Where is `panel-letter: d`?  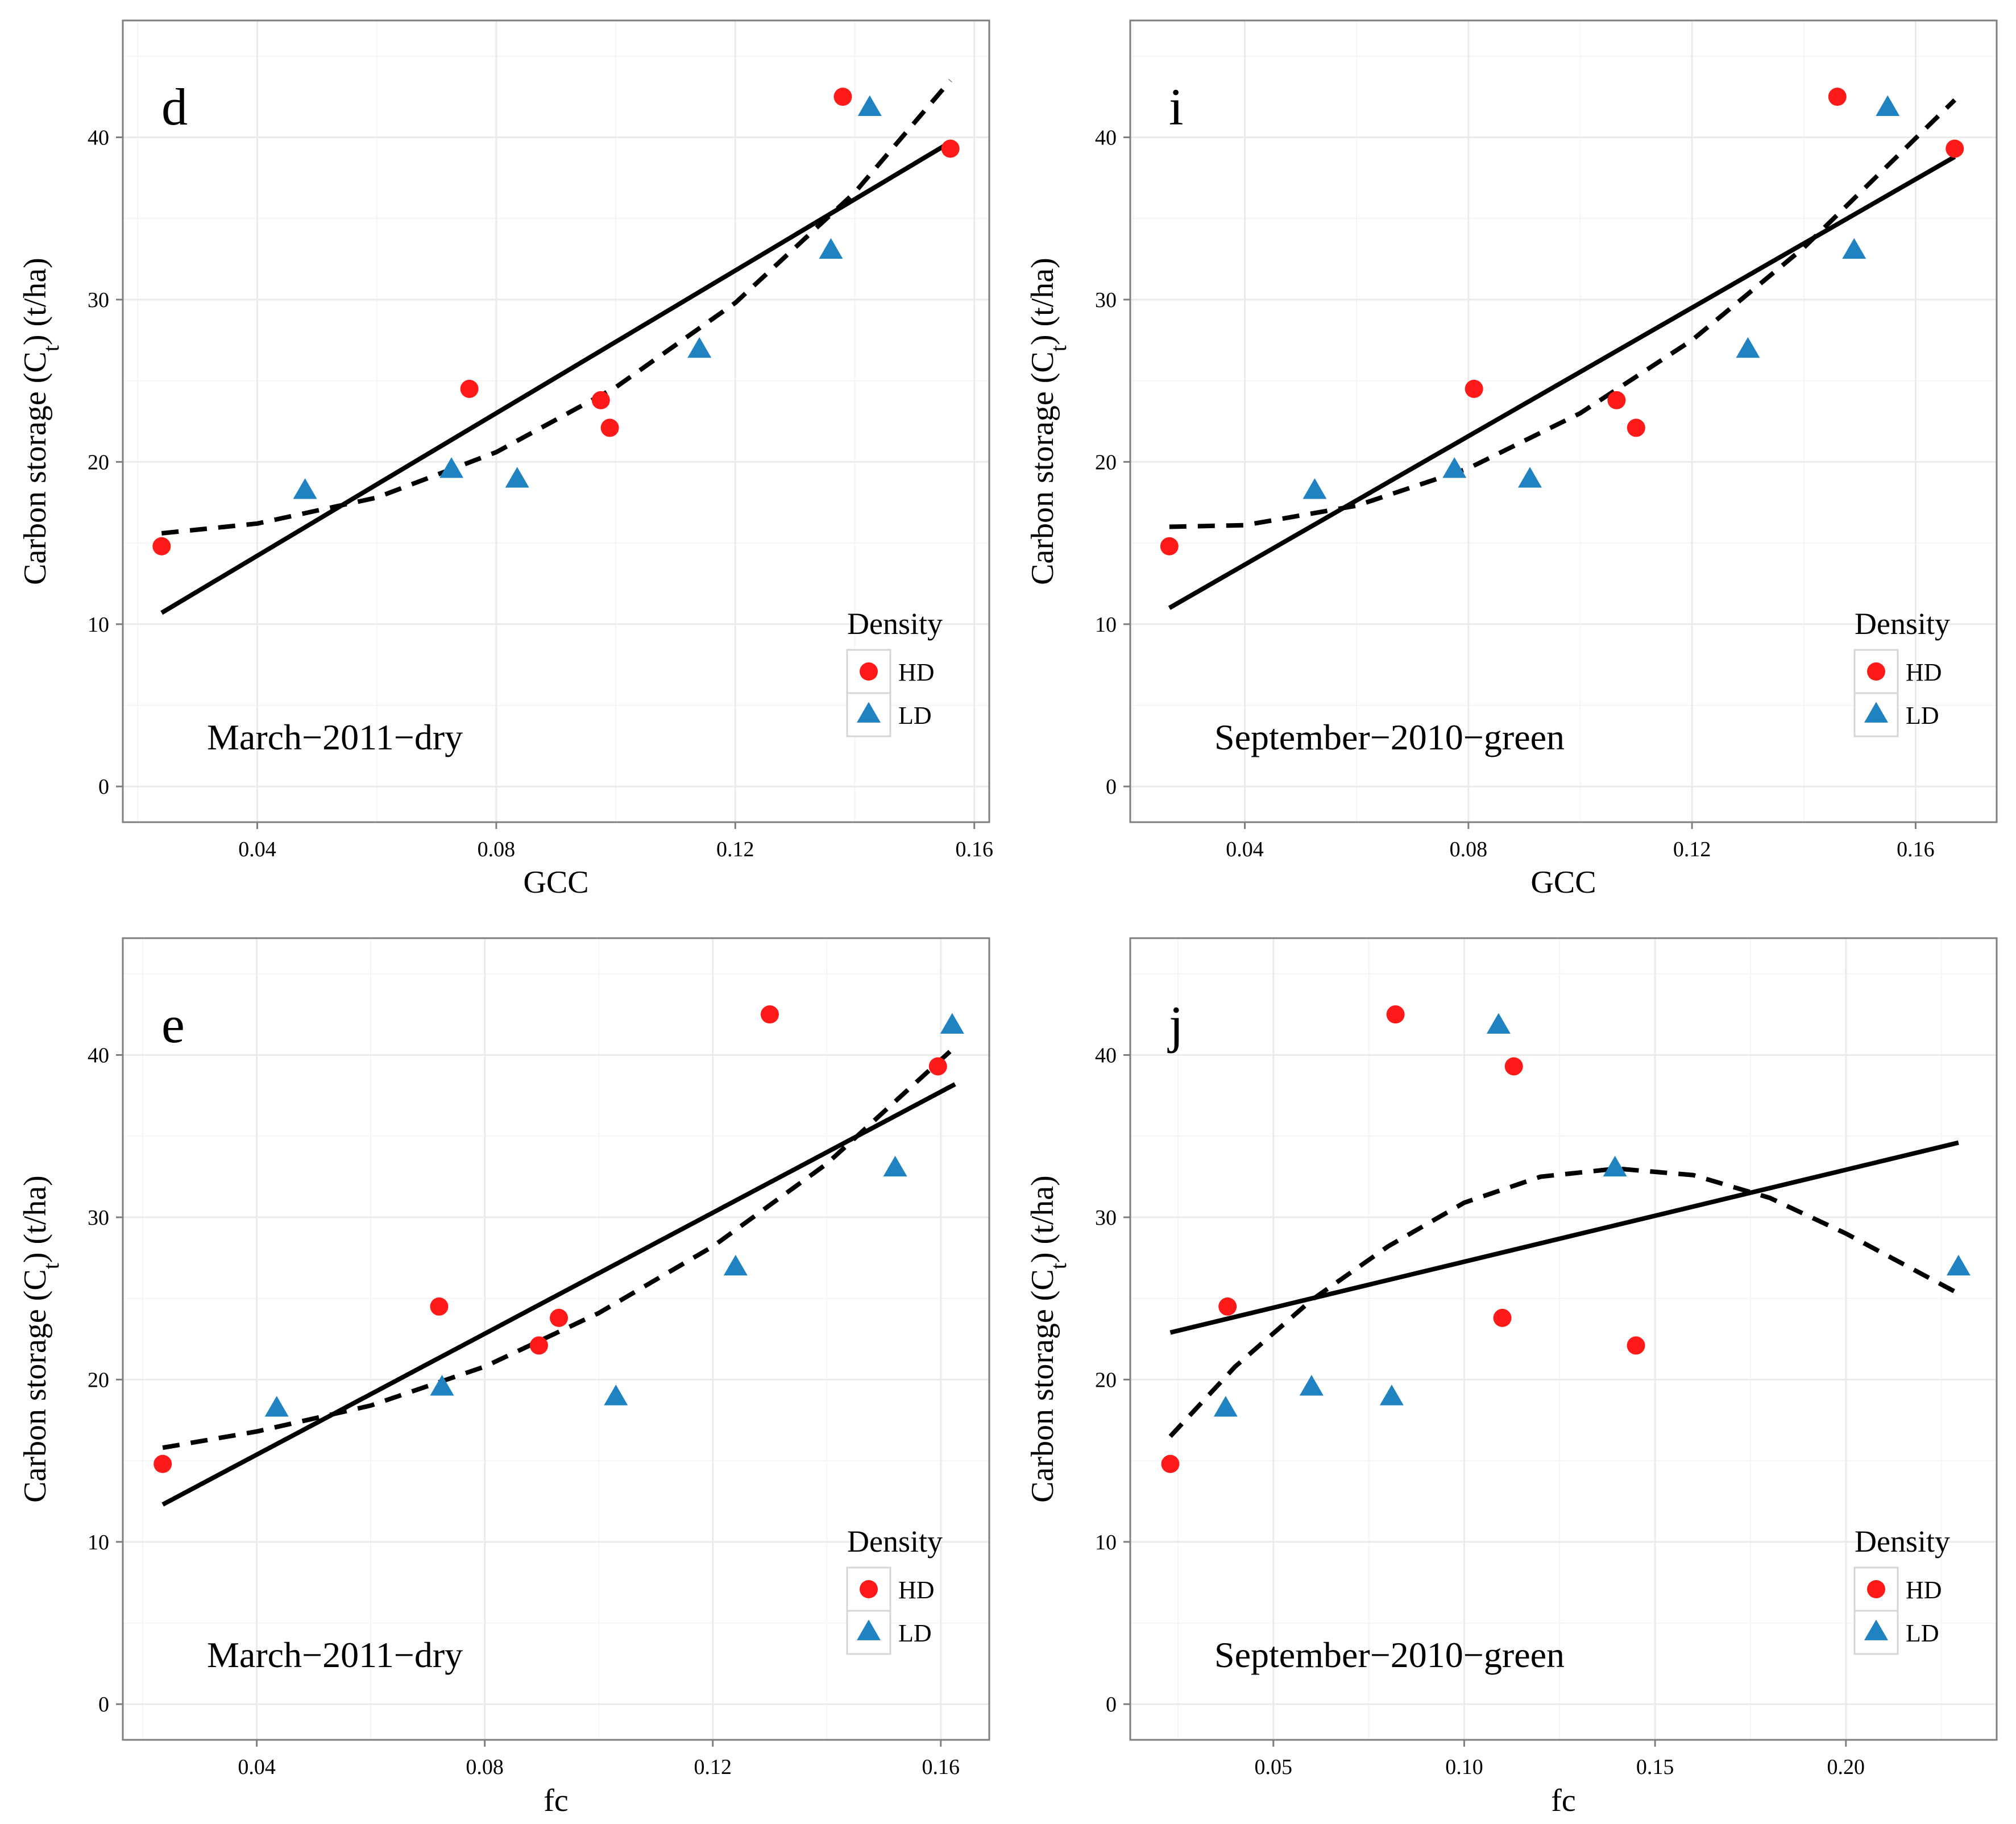 panel-letter: d is located at coordinates (175, 107).